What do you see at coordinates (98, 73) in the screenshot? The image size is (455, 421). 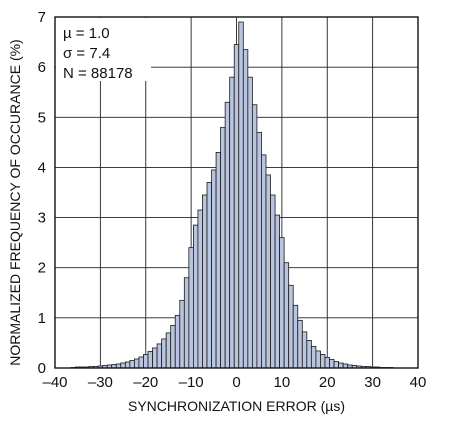 I see `stat-count: N = 88178` at bounding box center [98, 73].